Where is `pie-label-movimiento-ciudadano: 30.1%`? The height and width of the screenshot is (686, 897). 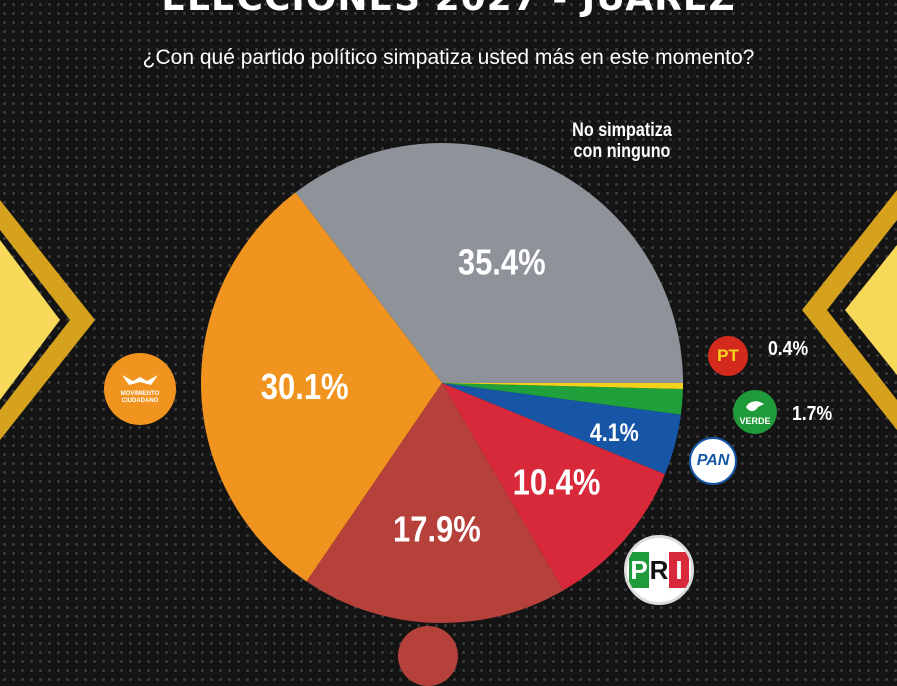 pie-label-movimiento-ciudadano: 30.1% is located at coordinates (305, 388).